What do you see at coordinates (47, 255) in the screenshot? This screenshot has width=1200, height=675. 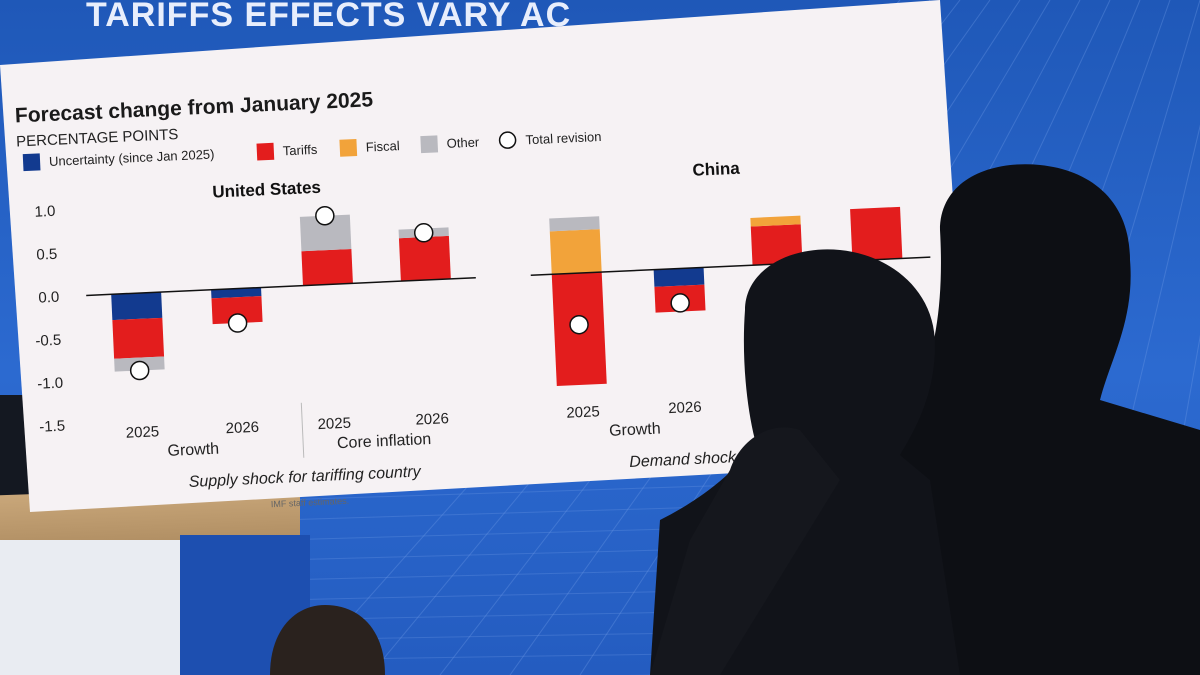 I see `y-tick-label: 0.5` at bounding box center [47, 255].